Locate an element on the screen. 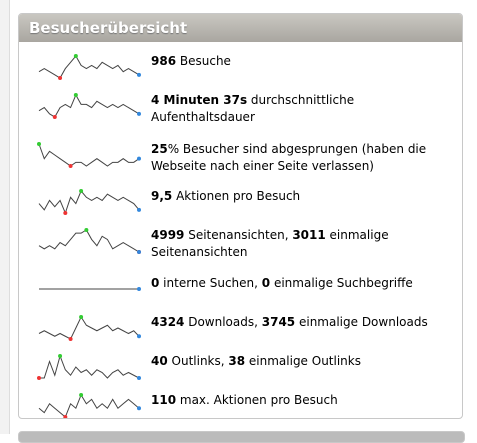  row-text: 986 Besuche is located at coordinates (304, 61).